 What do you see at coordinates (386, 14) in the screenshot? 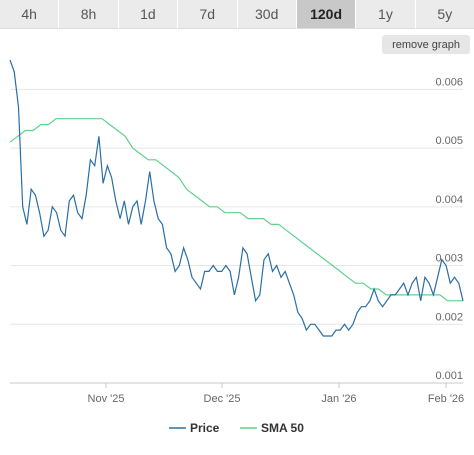
I see `tab-1y: 1y` at bounding box center [386, 14].